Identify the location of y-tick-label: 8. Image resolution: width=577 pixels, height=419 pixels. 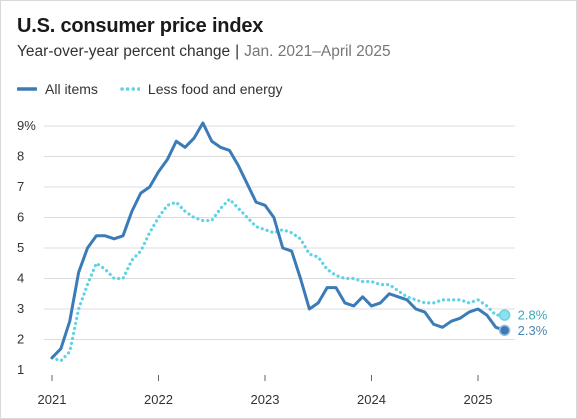
(20, 156).